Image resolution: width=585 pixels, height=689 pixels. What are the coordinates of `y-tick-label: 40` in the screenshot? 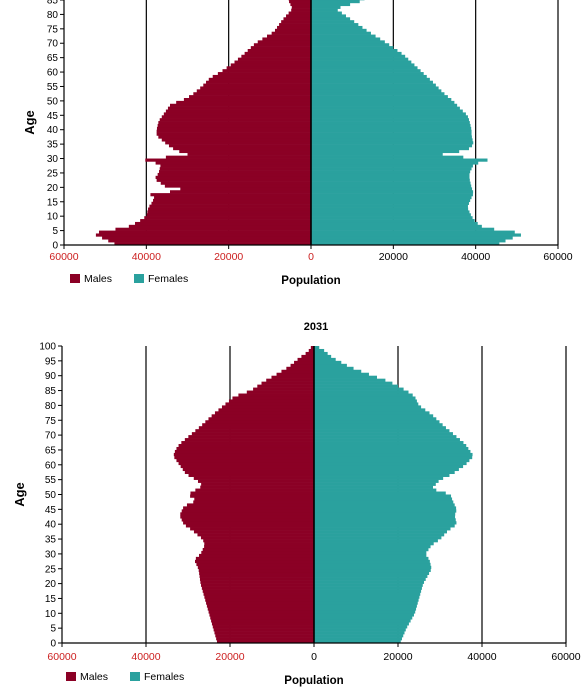 It's located at (51, 525).